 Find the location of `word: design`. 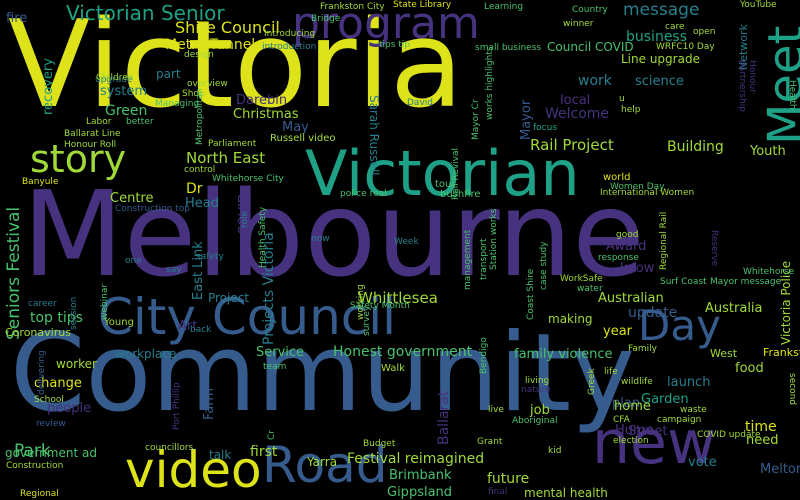

word: design is located at coordinates (199, 55).